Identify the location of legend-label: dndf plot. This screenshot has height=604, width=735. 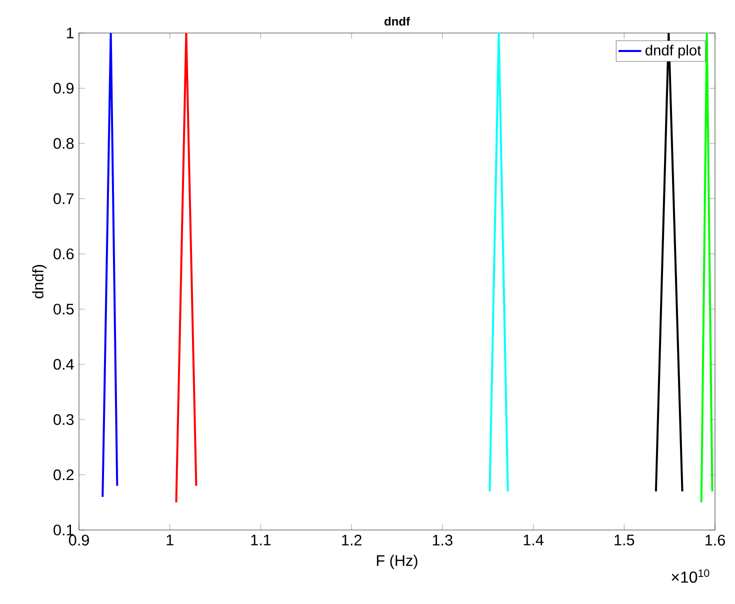
(674, 51).